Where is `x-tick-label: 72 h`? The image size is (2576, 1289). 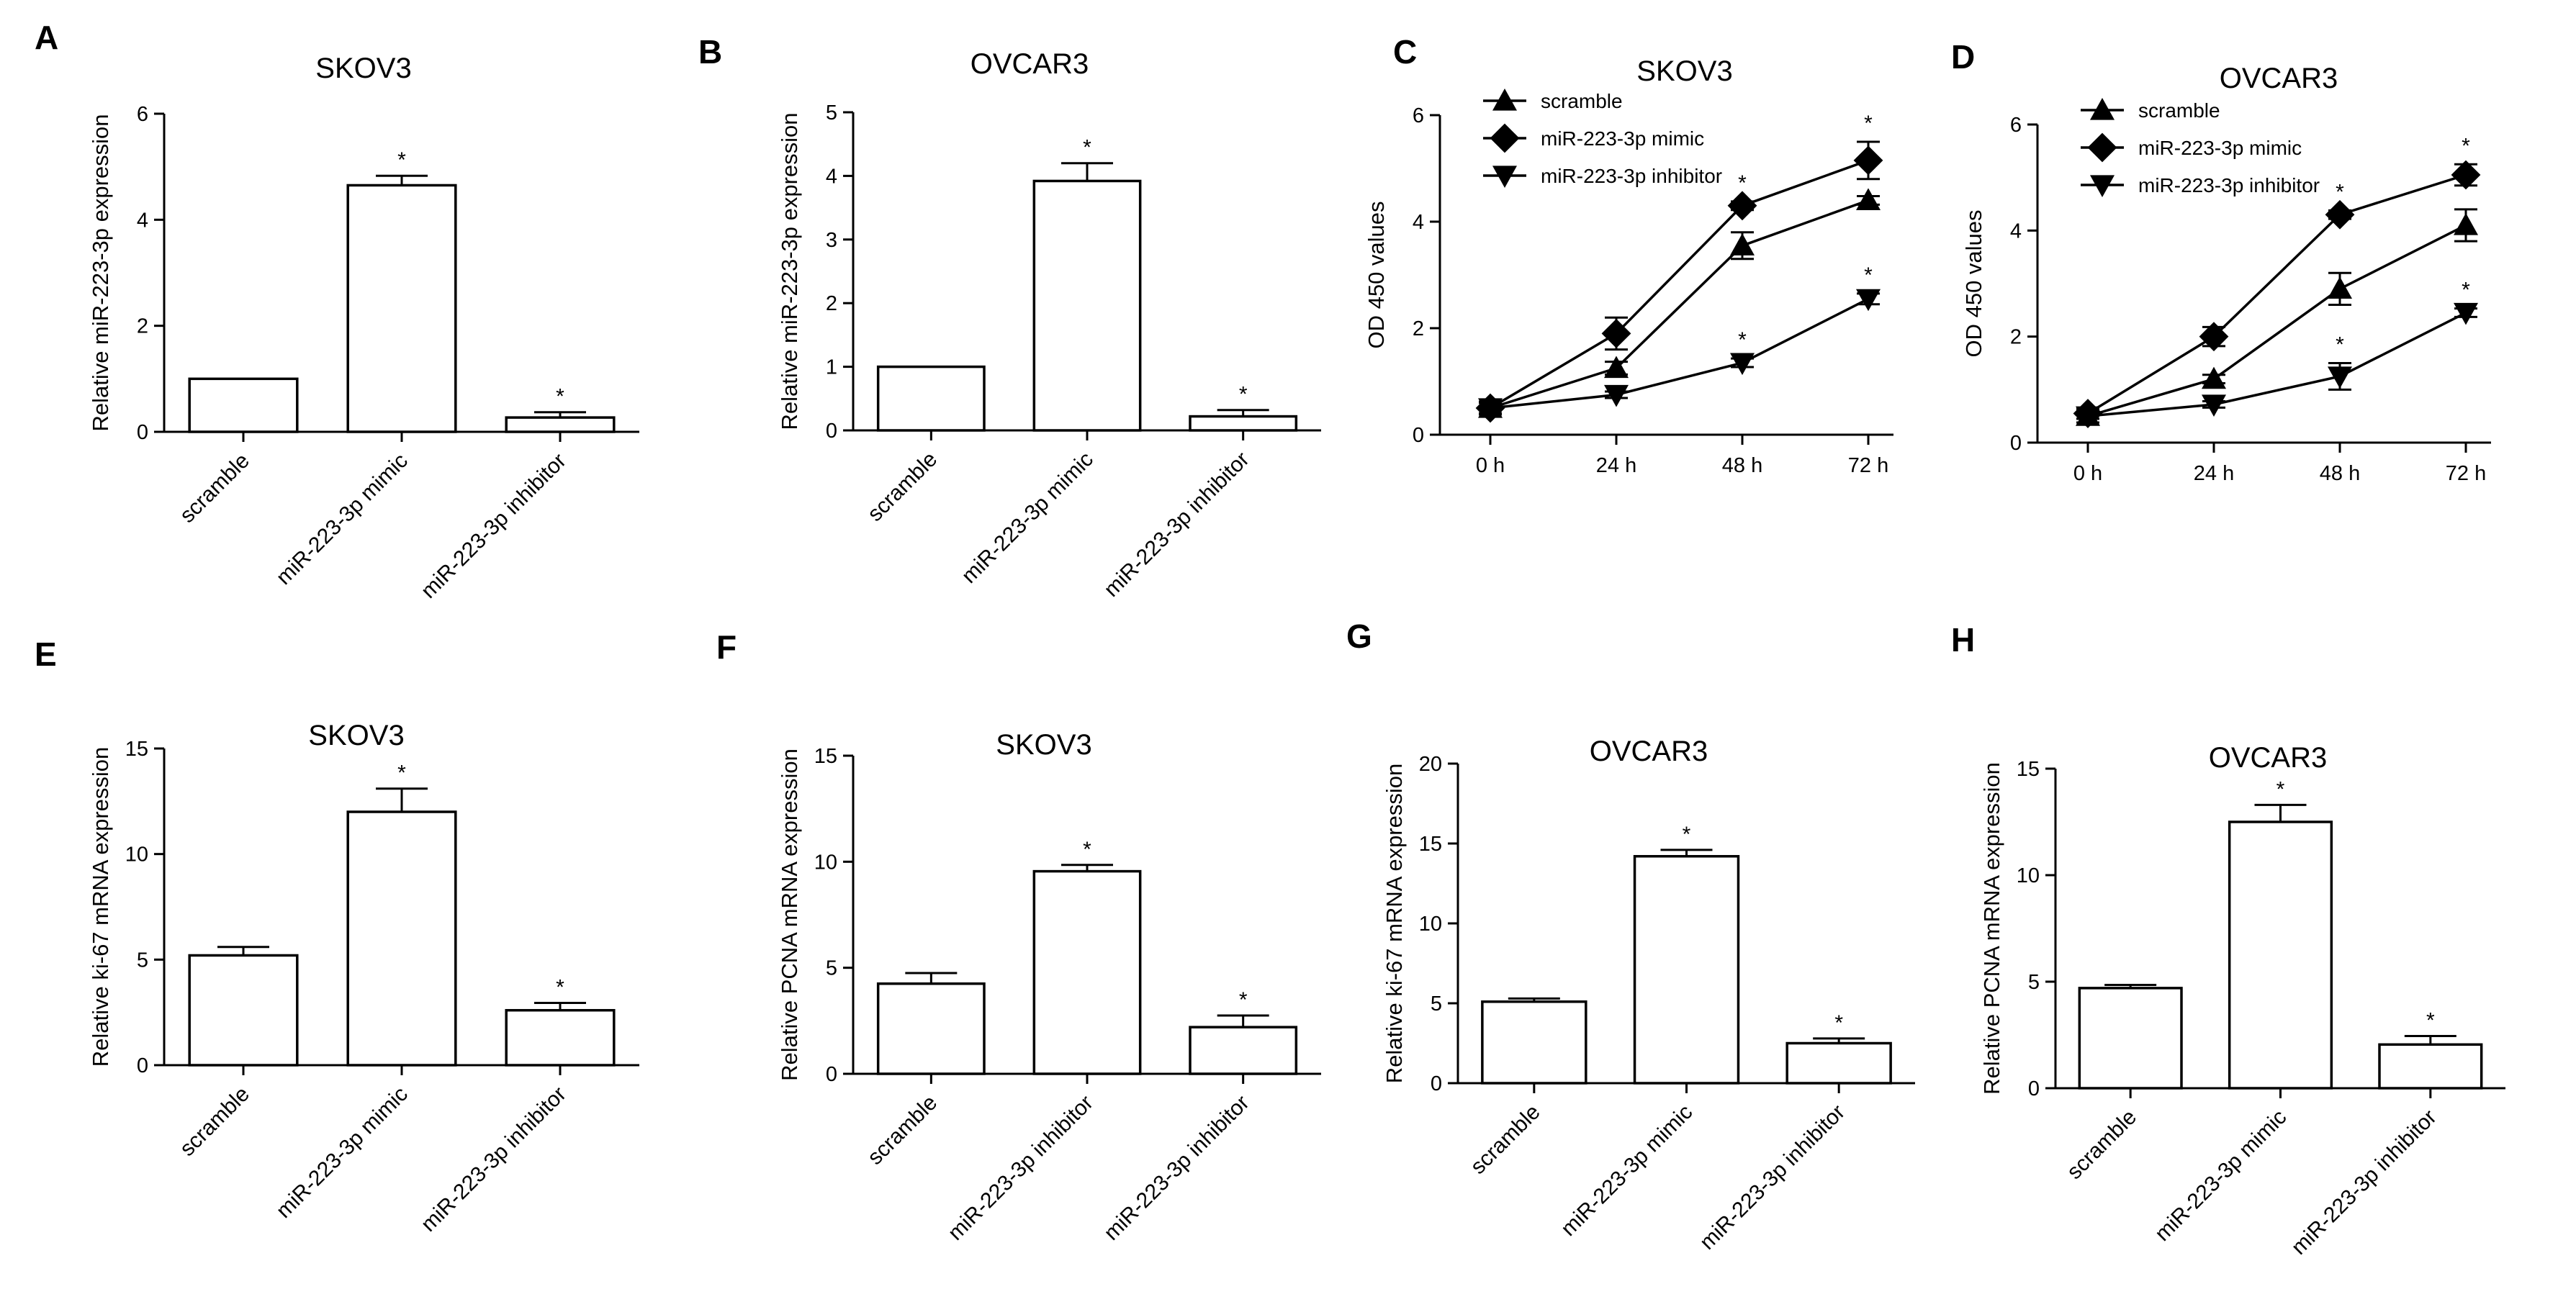 x-tick-label: 72 h is located at coordinates (1868, 465).